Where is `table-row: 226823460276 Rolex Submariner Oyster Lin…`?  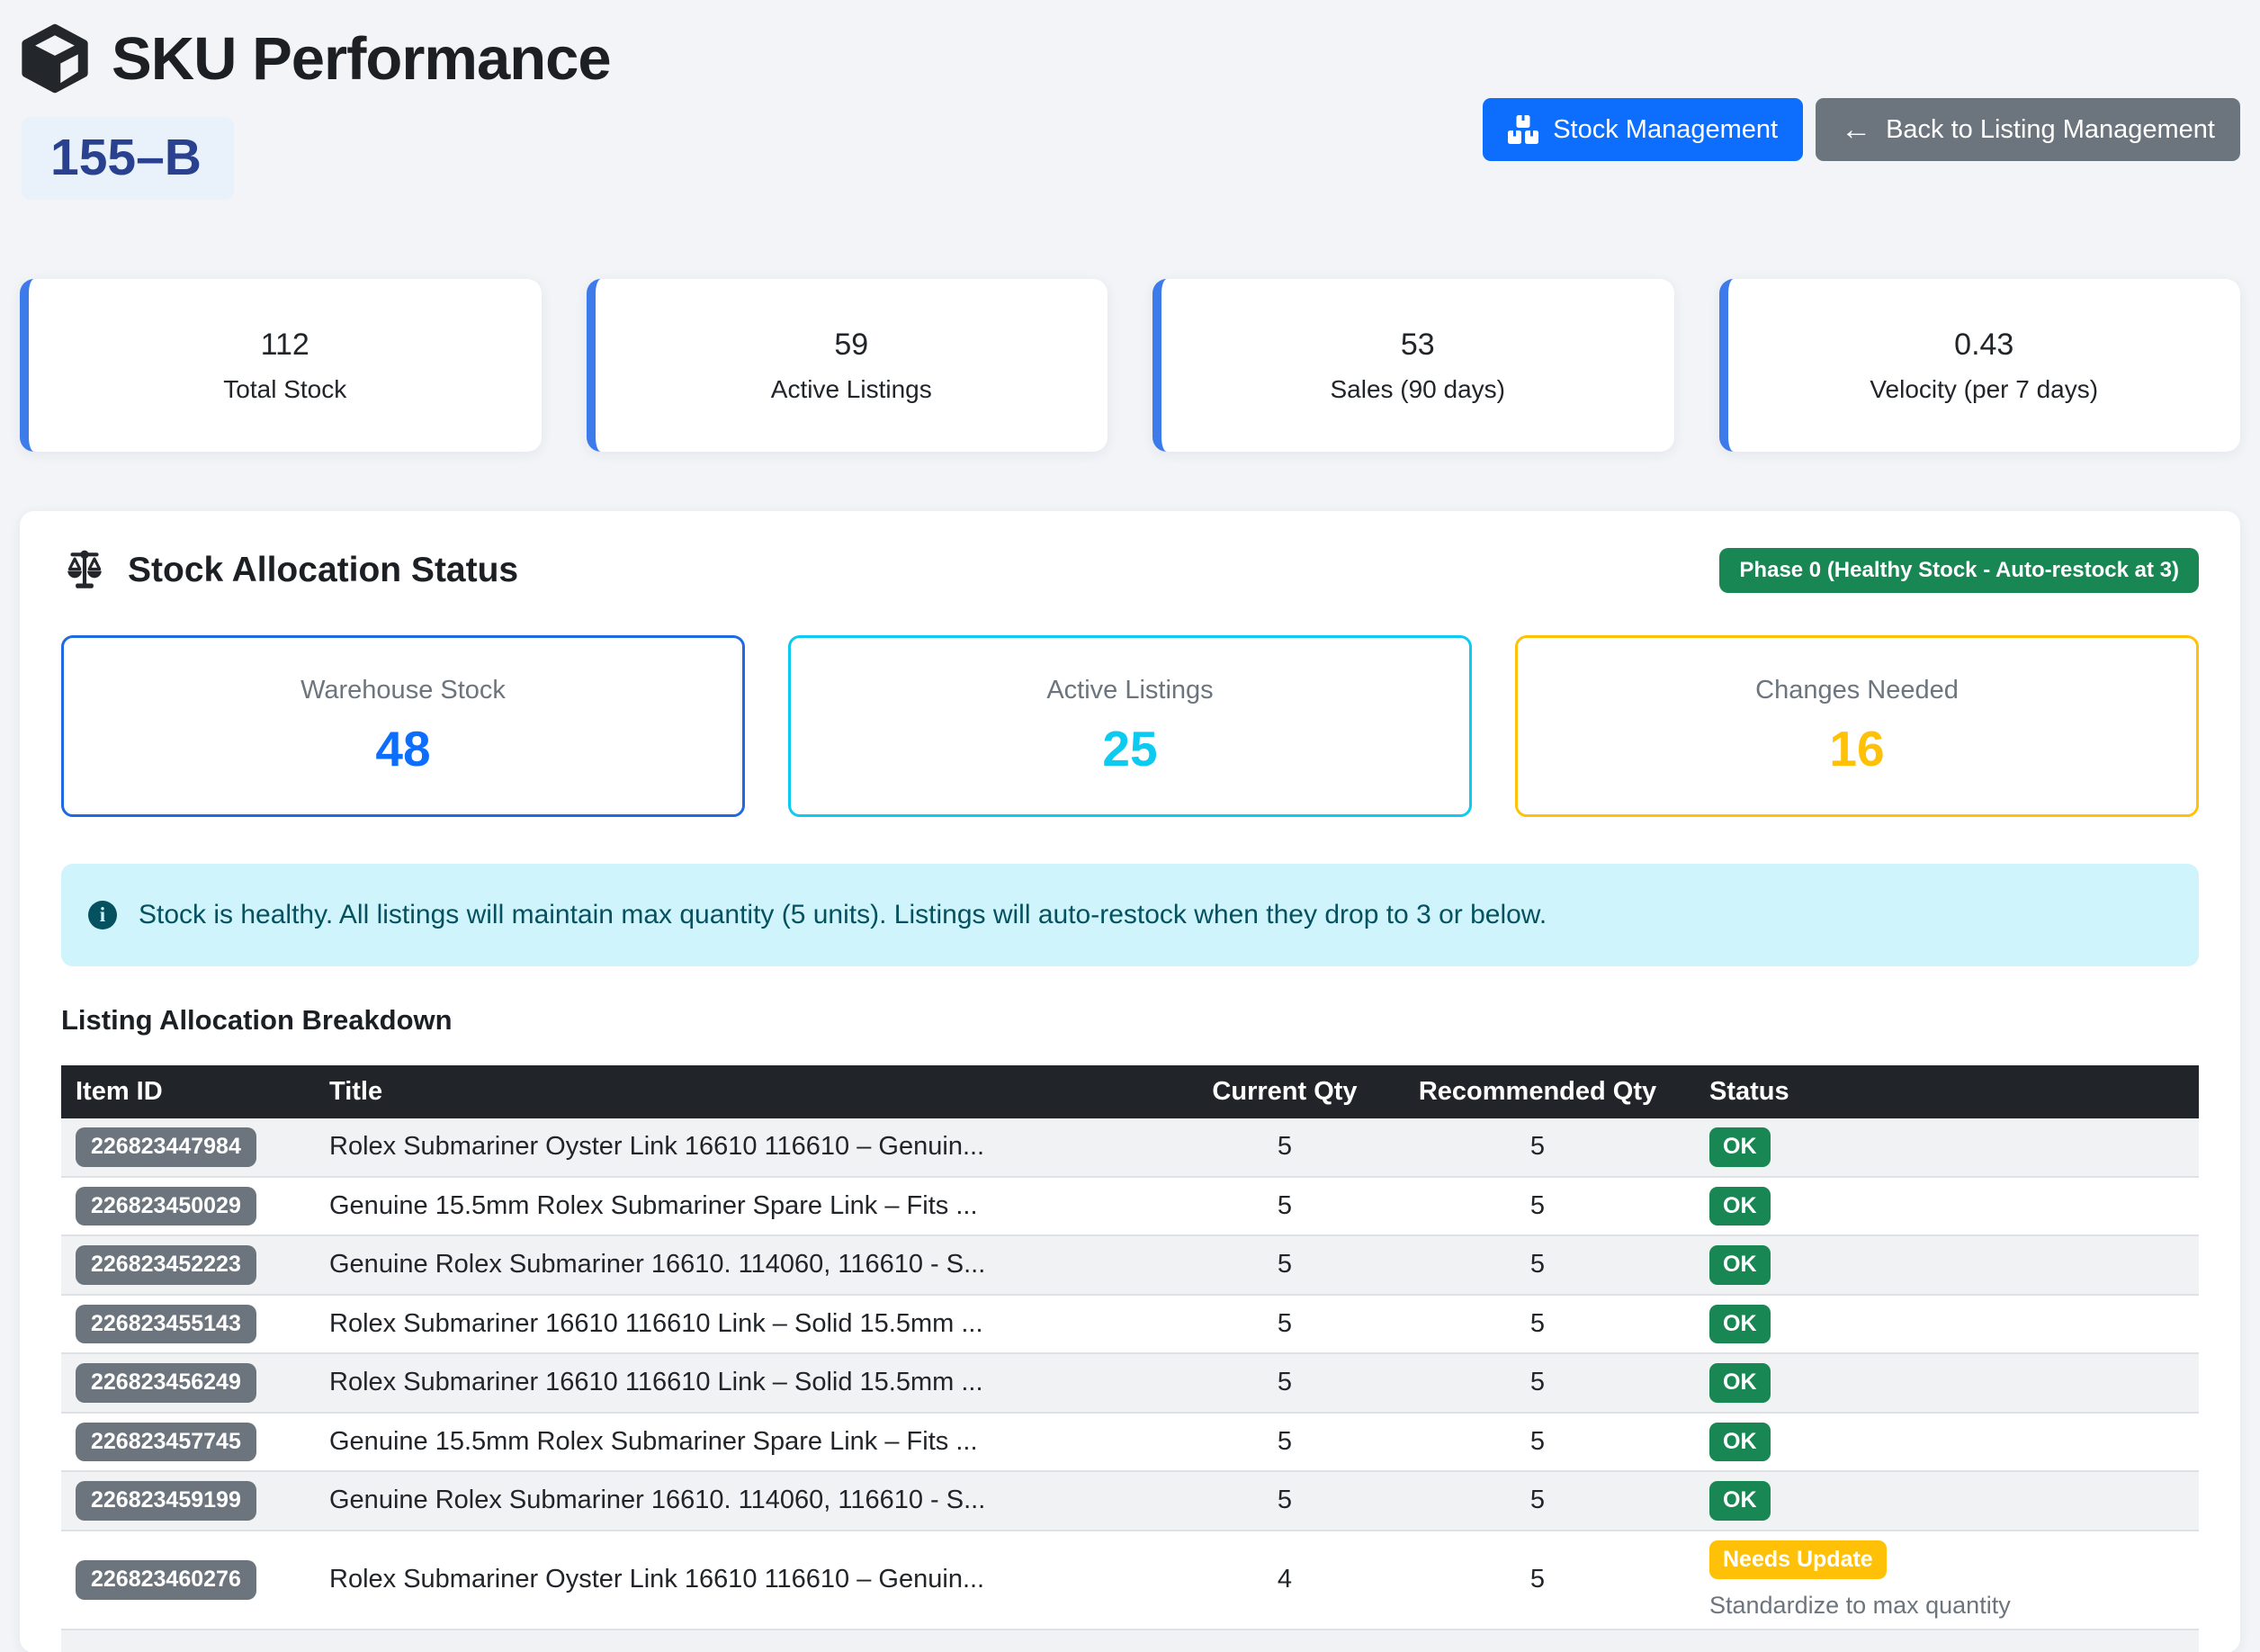
table-row: 226823460276 Rolex Submariner Oyster Lin… is located at coordinates (1130, 1580).